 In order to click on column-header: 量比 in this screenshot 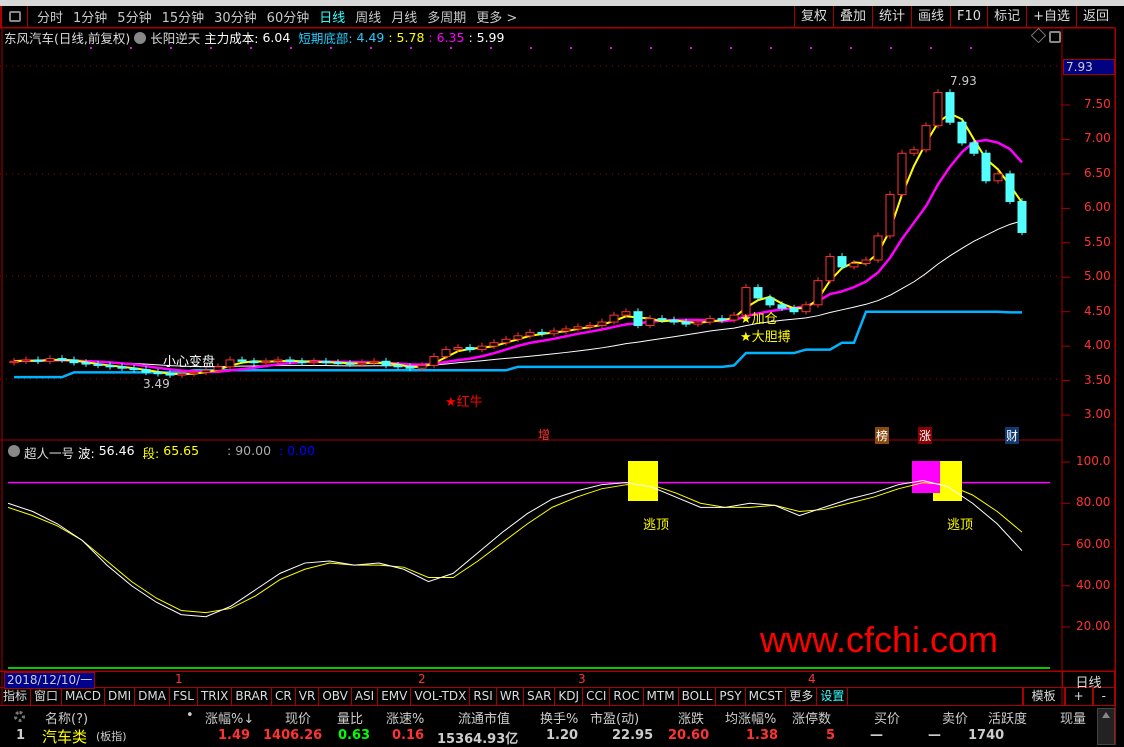, I will do `click(350, 719)`.